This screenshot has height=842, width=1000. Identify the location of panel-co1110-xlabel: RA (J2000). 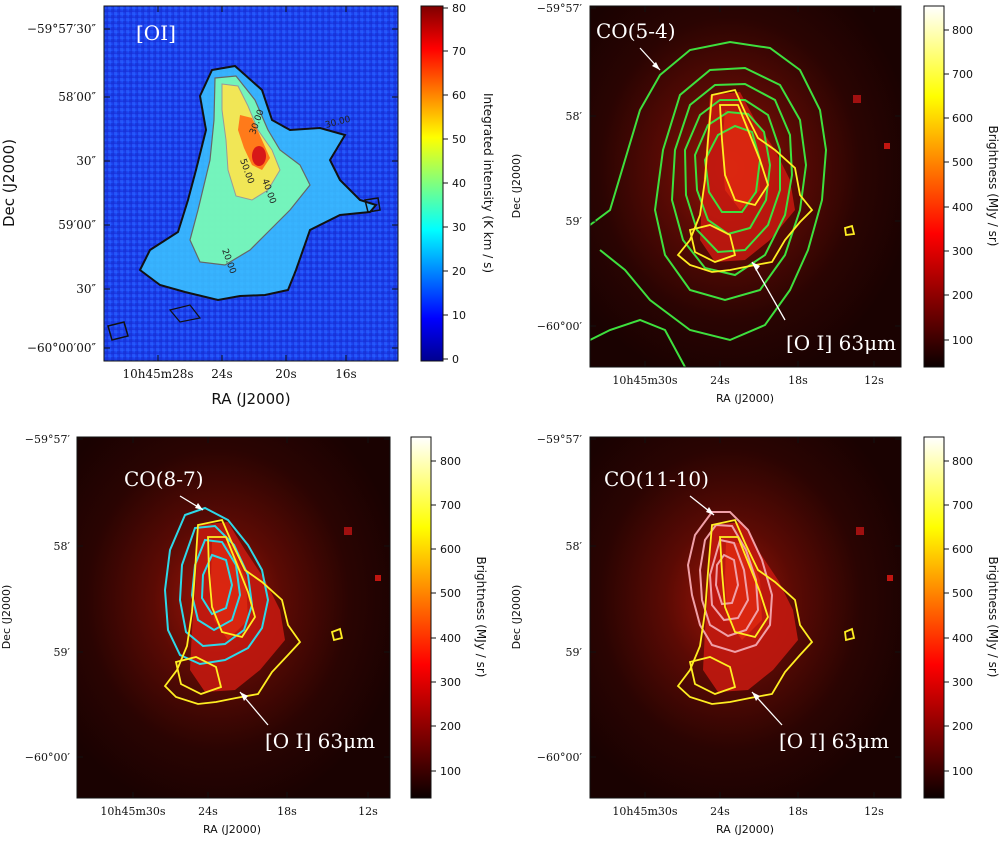
(745, 829).